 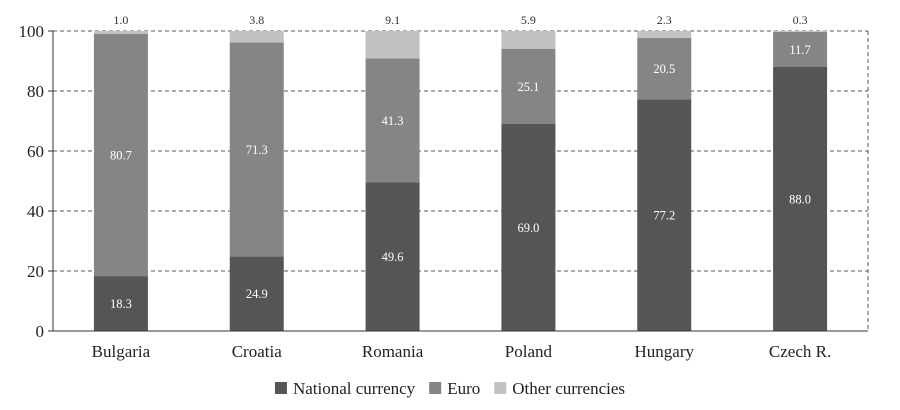 What do you see at coordinates (393, 351) in the screenshot?
I see `x-category-label-2: Romania` at bounding box center [393, 351].